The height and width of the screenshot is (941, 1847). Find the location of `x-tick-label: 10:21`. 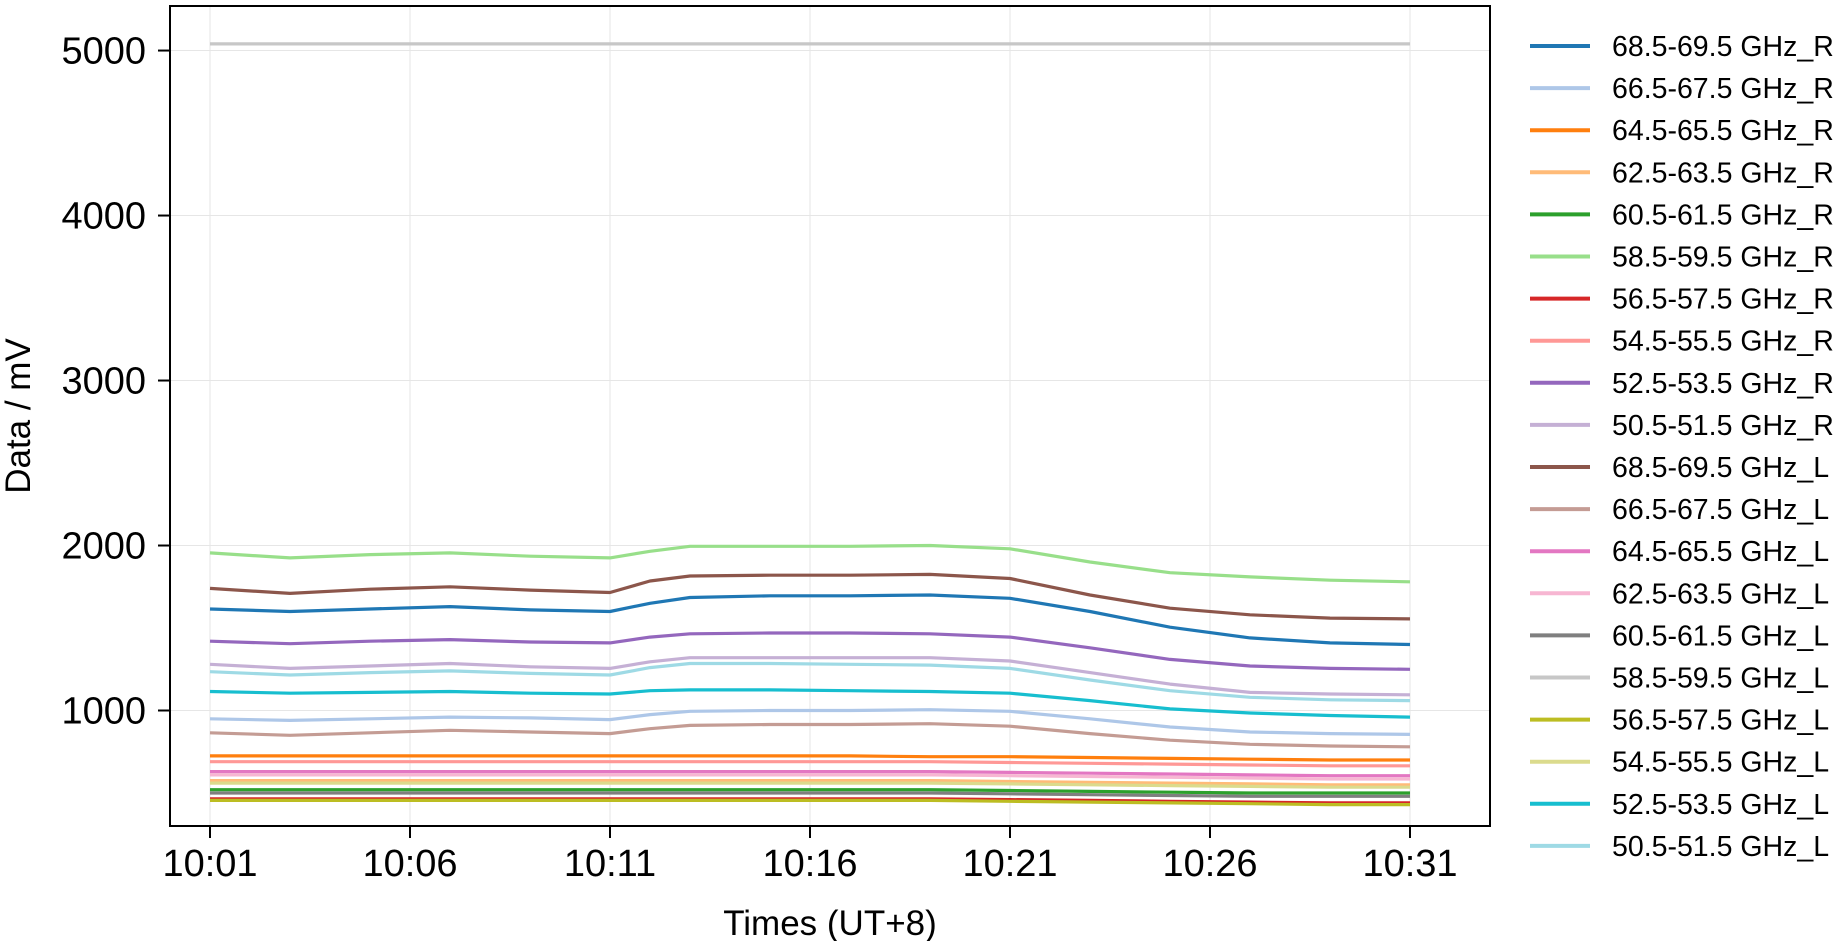

x-tick-label: 10:21 is located at coordinates (1009, 864).